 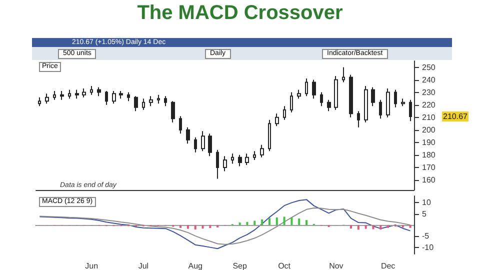 What do you see at coordinates (240, 13) in the screenshot?
I see `chart-title: The MACD Crossover` at bounding box center [240, 13].